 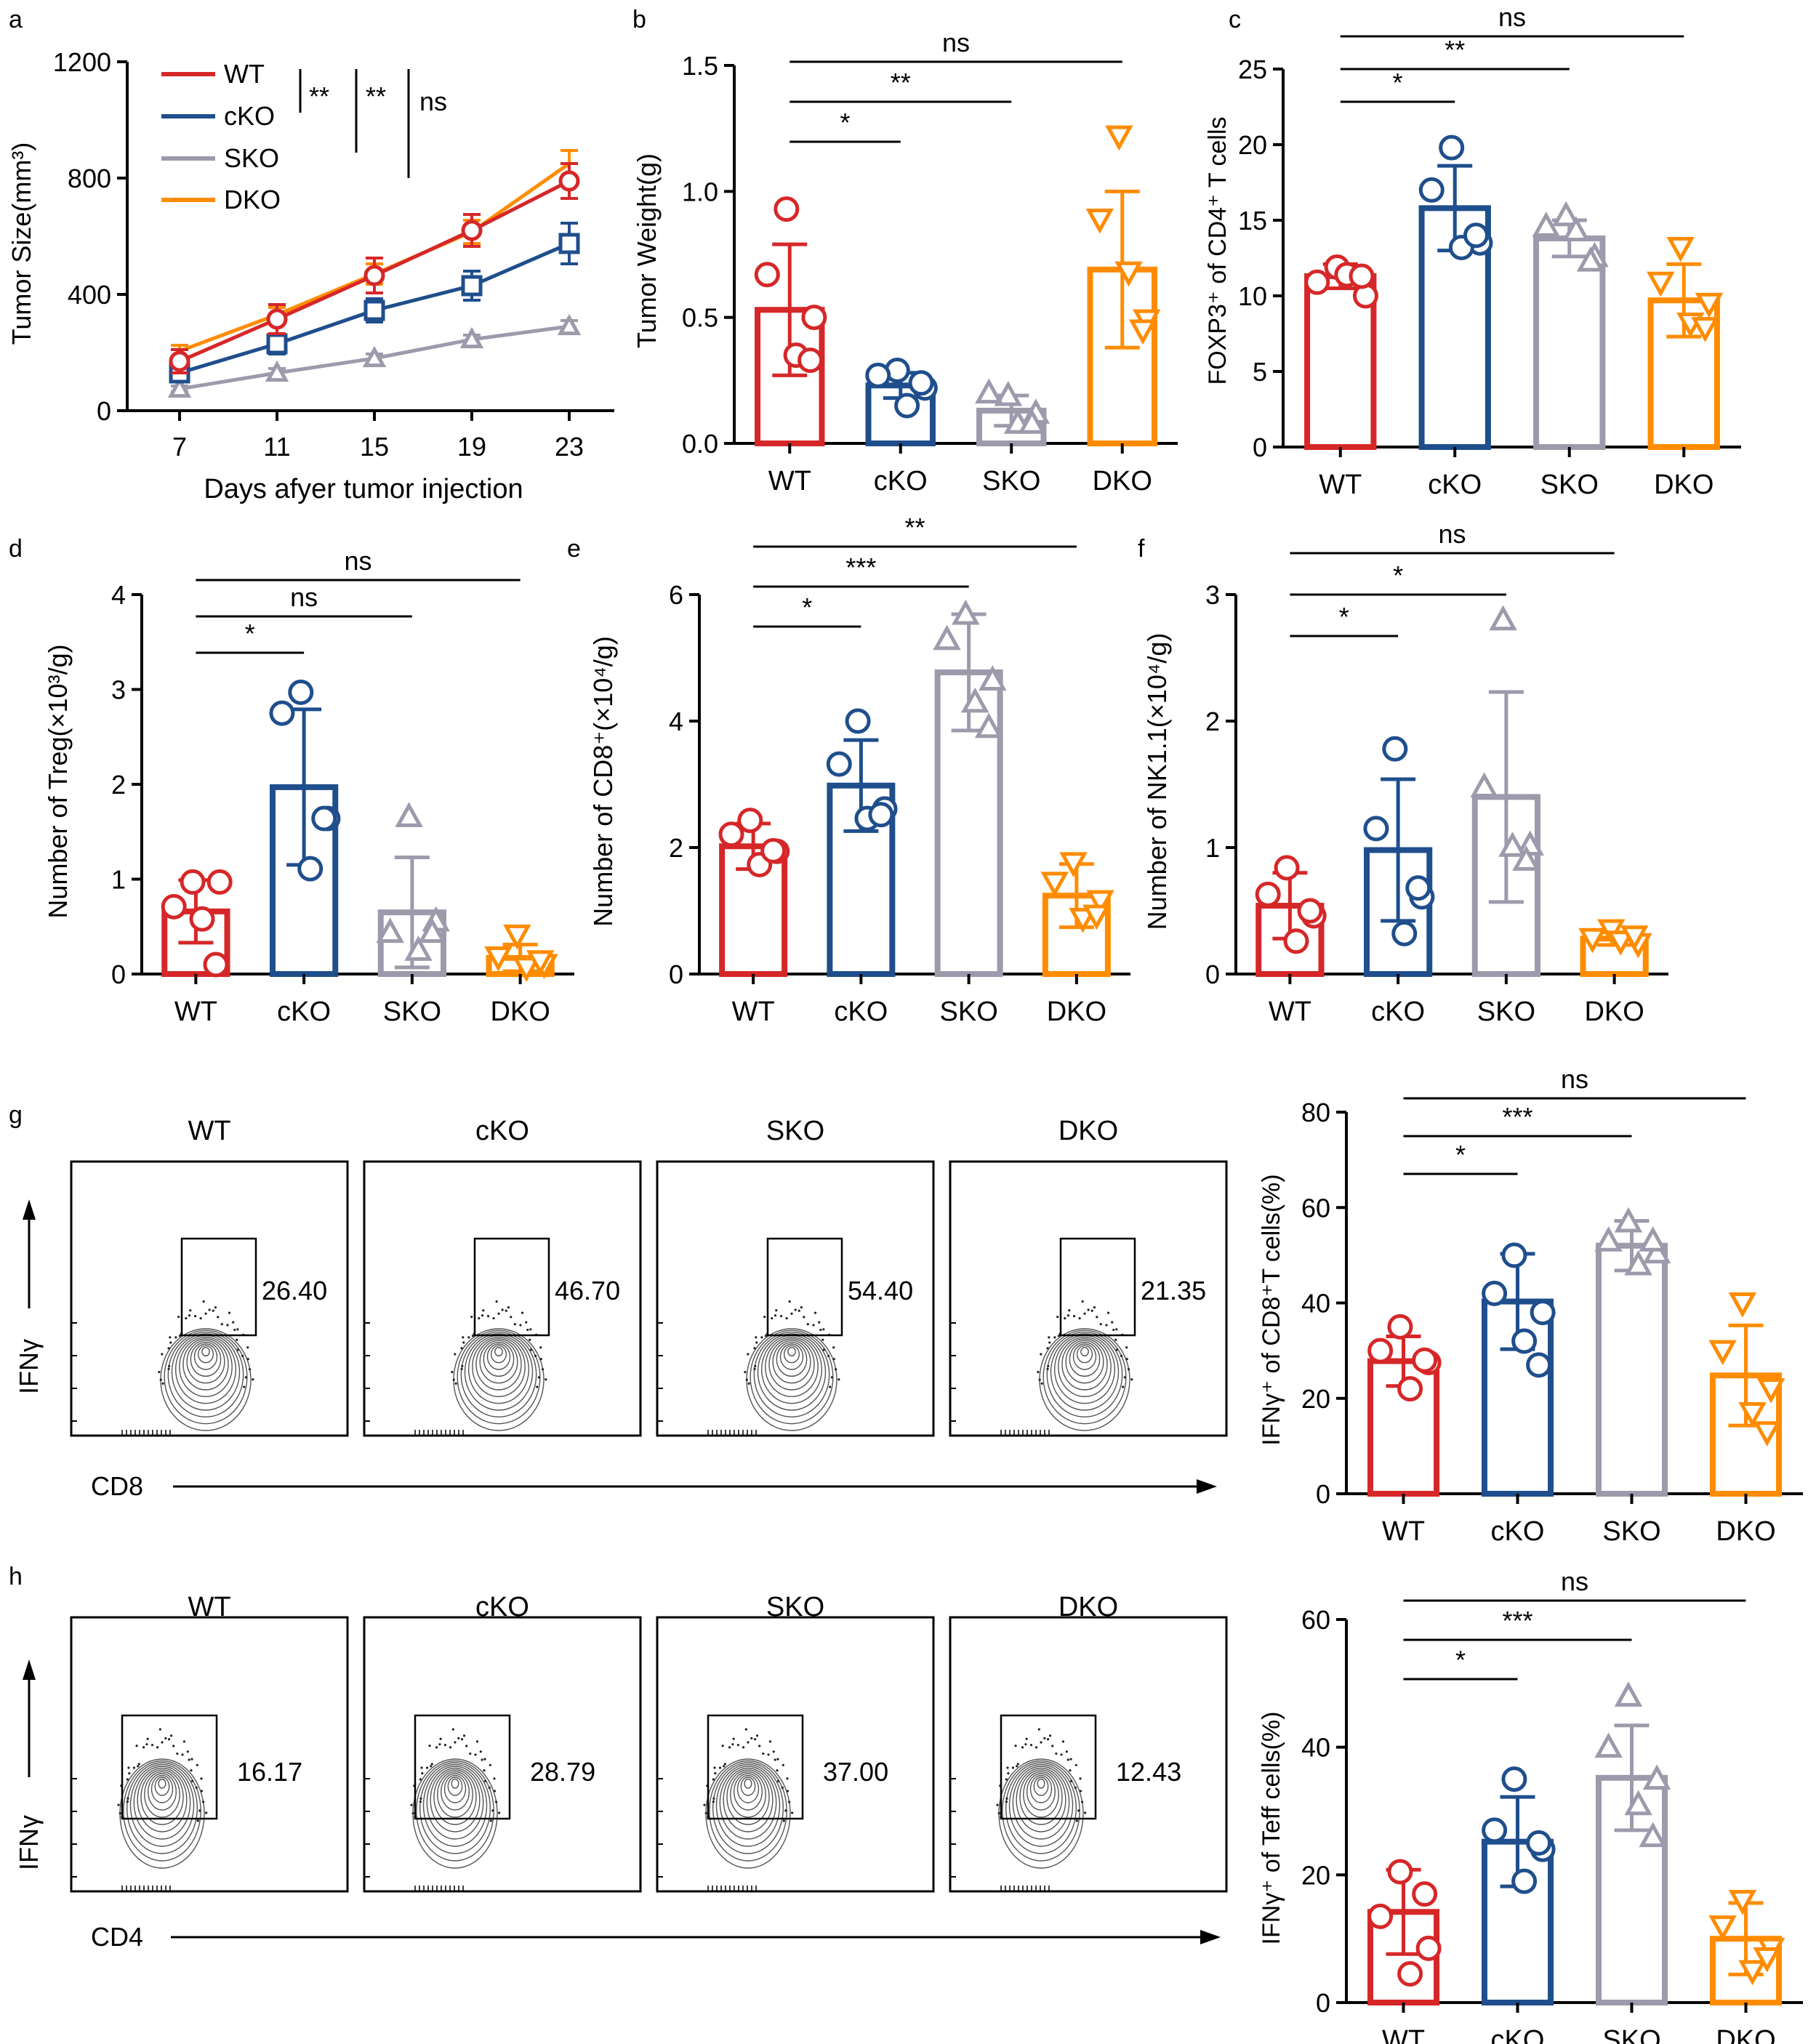 I want to click on significance-label: *, so click(x=1344, y=617).